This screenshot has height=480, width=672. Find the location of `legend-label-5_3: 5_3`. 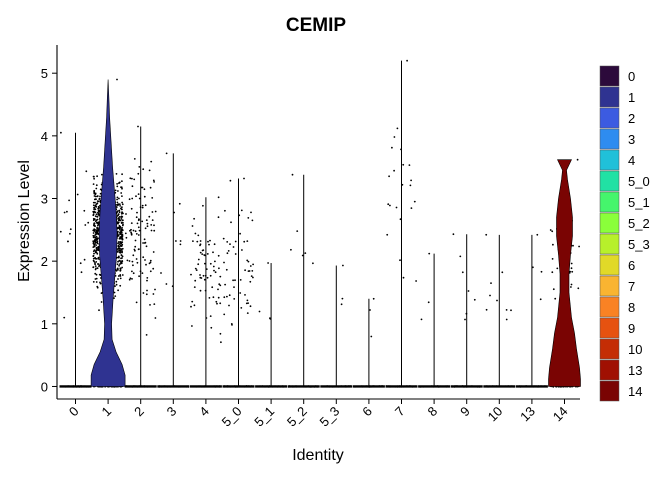

legend-label-5_3: 5_3 is located at coordinates (639, 244).